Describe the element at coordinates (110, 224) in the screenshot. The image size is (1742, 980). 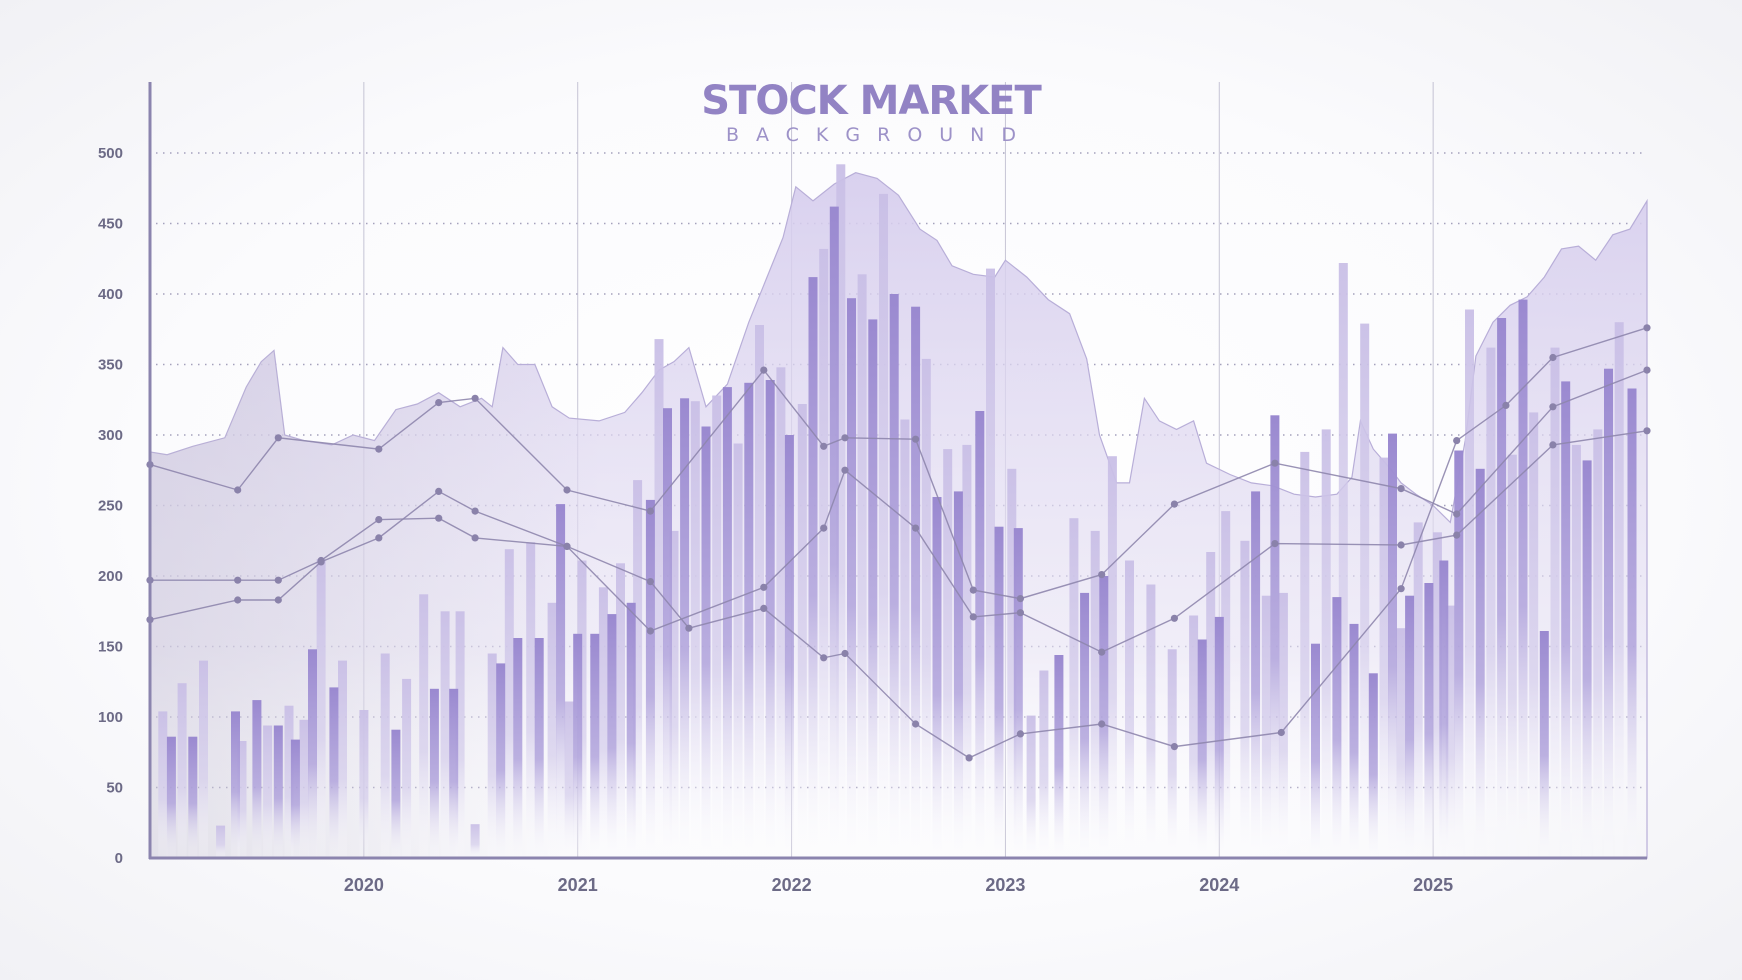
I see `y-tick-label-450: 450` at that location.